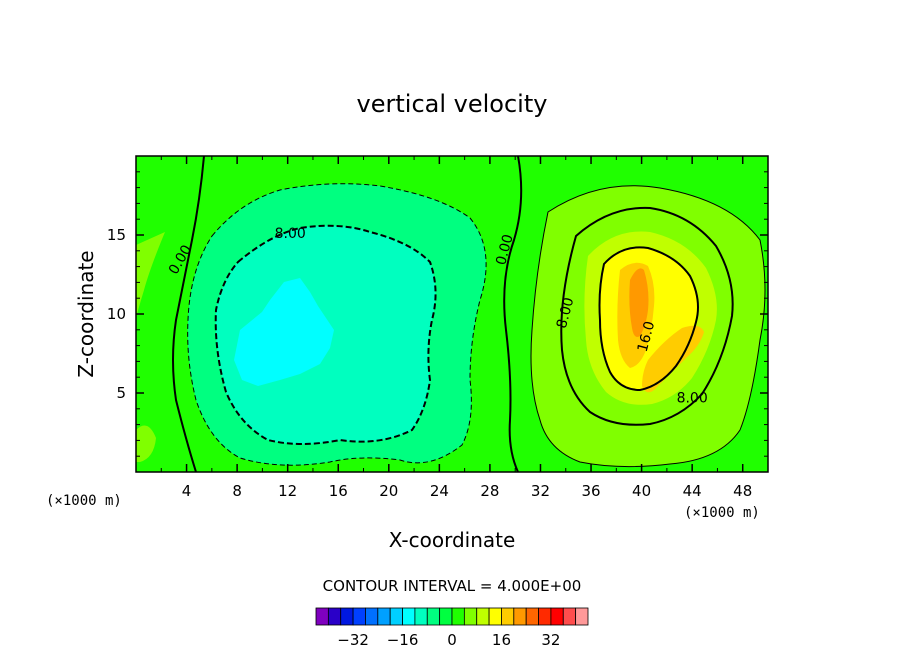 The height and width of the screenshot is (654, 904). What do you see at coordinates (452, 540) in the screenshot?
I see `x-axis-label: X-coordinate` at bounding box center [452, 540].